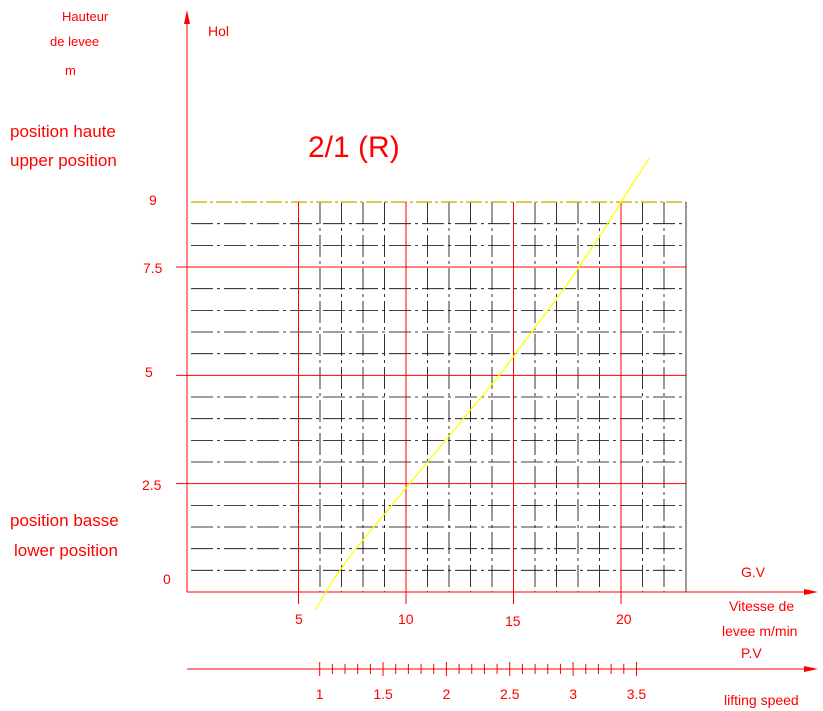 The height and width of the screenshot is (711, 823). I want to click on y-axis-label-line-3: m, so click(70, 70).